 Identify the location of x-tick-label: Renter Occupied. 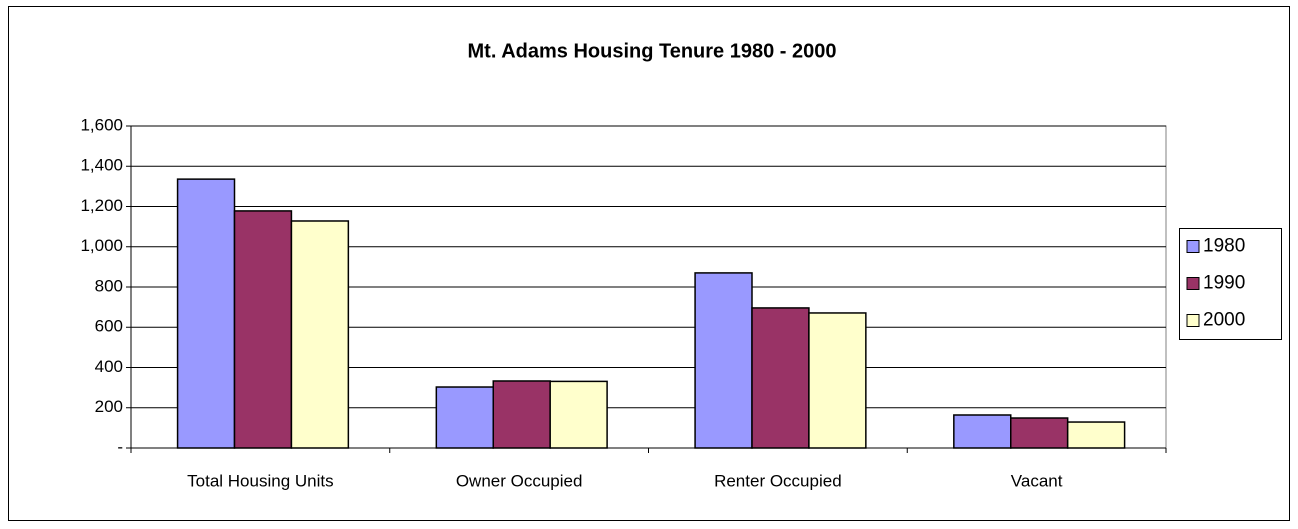
(778, 480).